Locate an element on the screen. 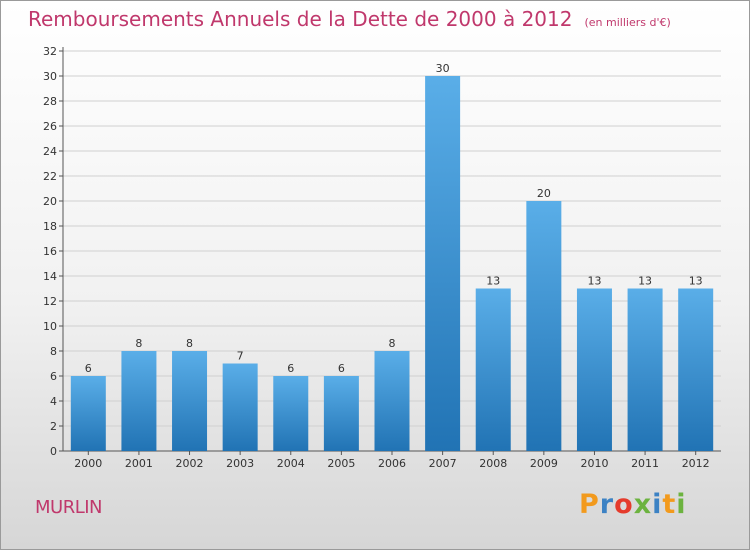 The height and width of the screenshot is (550, 750). x-tick-label: 2005 is located at coordinates (341, 463).